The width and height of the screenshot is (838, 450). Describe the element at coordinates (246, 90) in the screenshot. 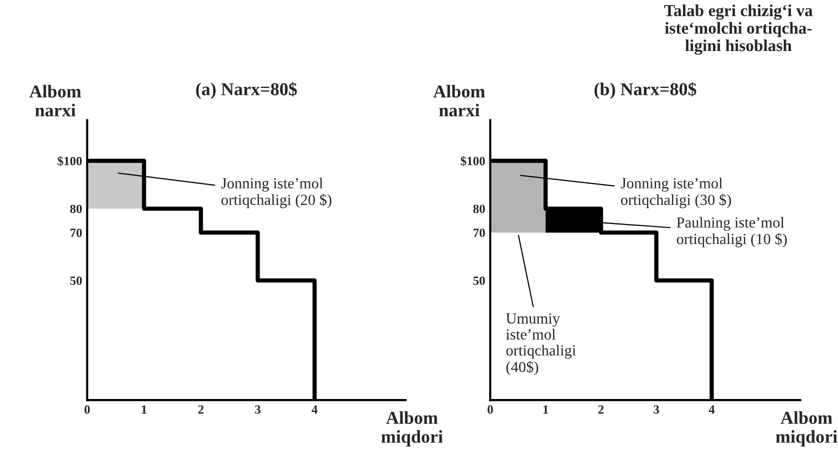

I see `chart-title: (a) Narx=80$` at that location.